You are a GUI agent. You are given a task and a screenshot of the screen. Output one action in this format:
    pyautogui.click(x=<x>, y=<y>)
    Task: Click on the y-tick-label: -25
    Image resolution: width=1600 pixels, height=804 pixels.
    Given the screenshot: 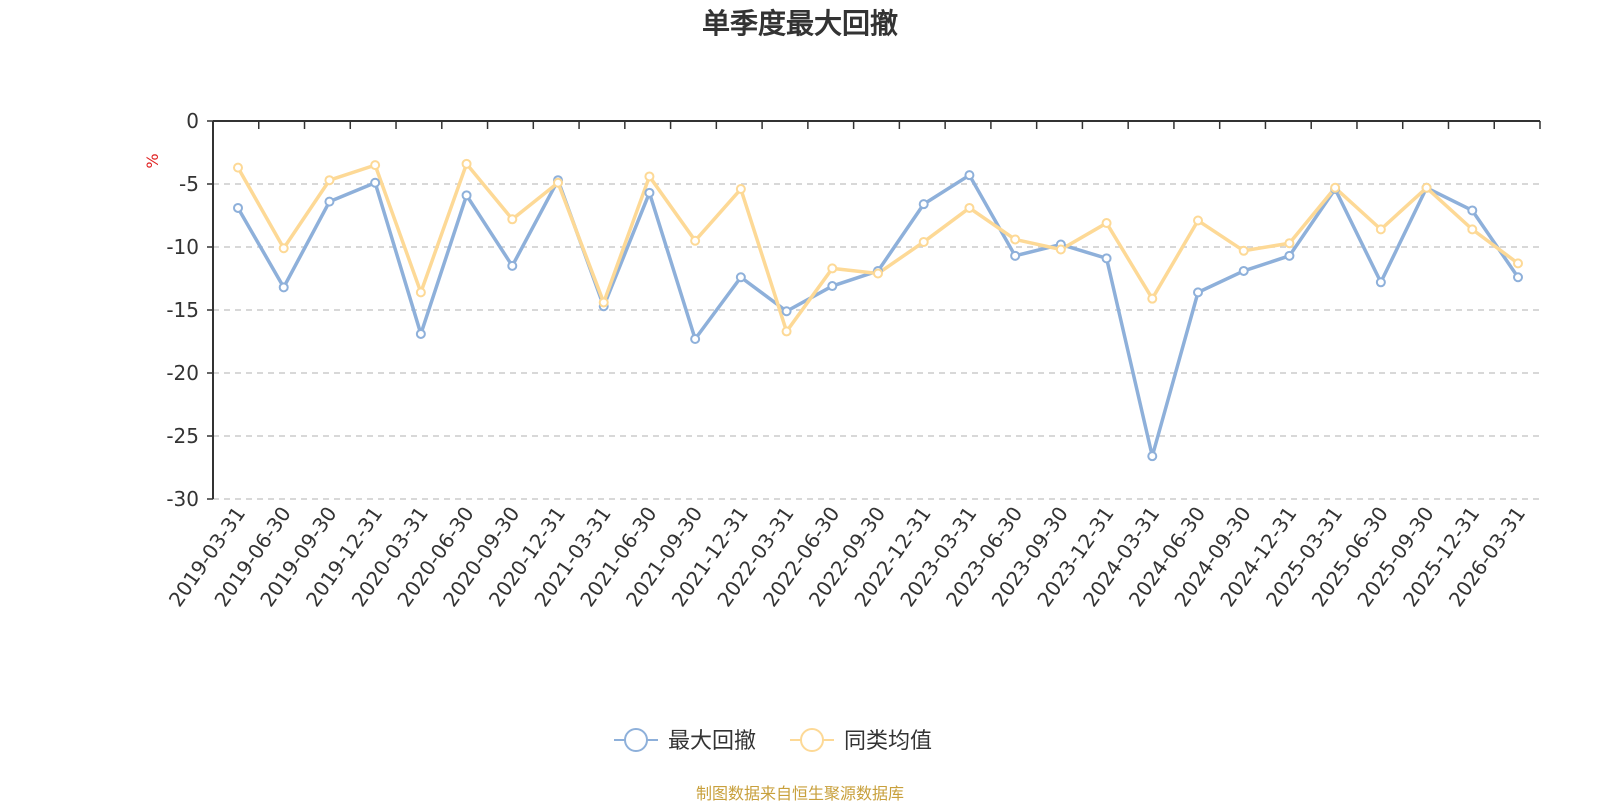 What is the action you would take?
    pyautogui.click(x=182, y=436)
    